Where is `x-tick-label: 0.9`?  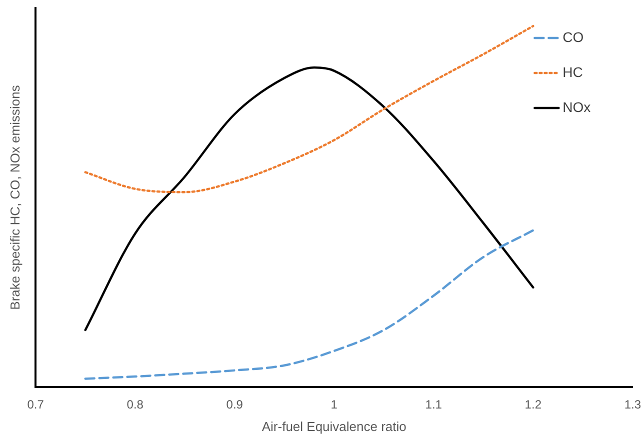
x-tick-label: 0.9 is located at coordinates (235, 405).